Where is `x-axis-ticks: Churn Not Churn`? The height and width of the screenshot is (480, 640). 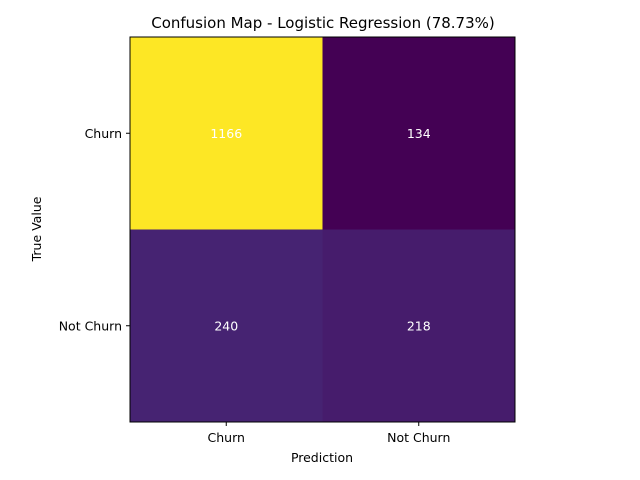 x-axis-ticks: Churn Not Churn is located at coordinates (329, 433).